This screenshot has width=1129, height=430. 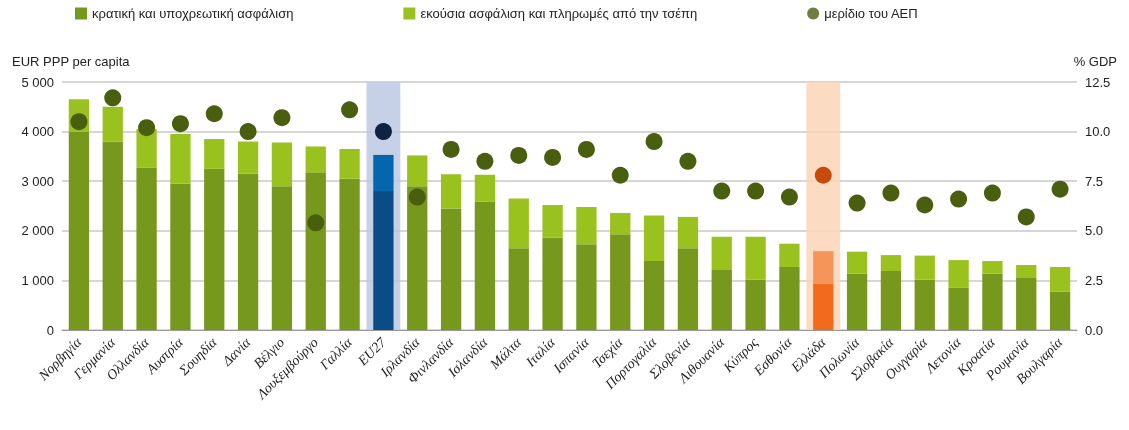 I want to click on y2-tick-label: 0.0, so click(x=1094, y=330).